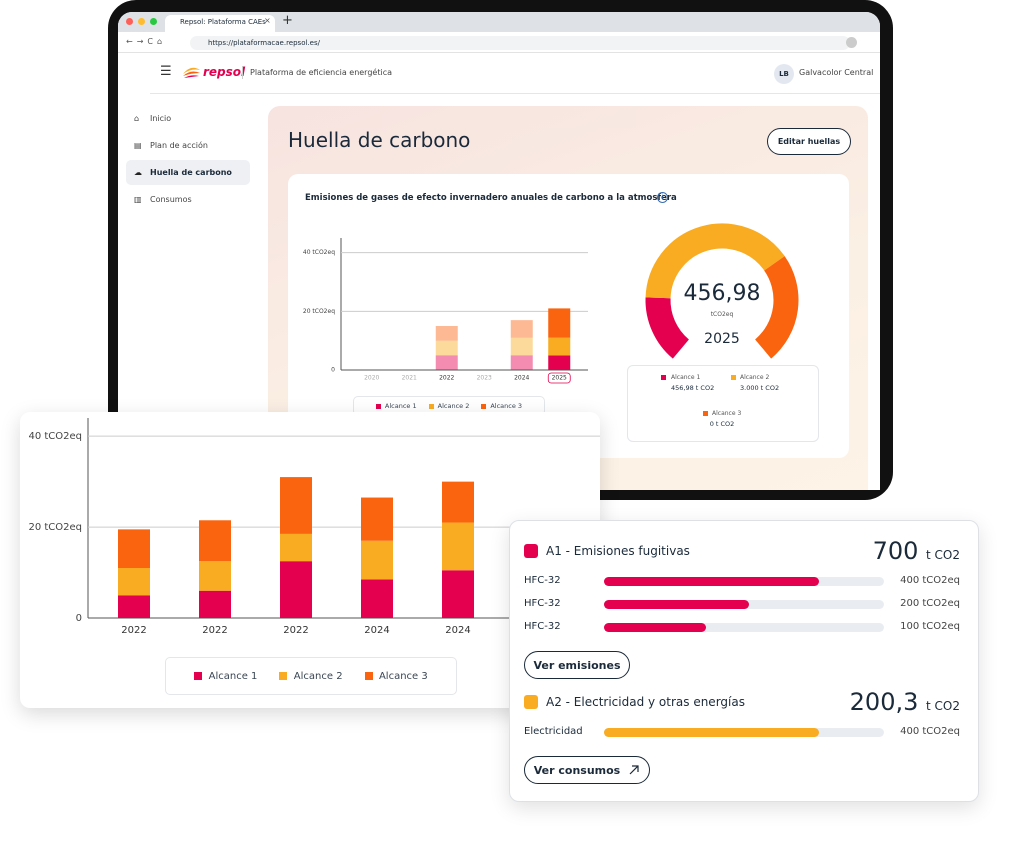 This screenshot has width=1024, height=847. Describe the element at coordinates (223, 22) in the screenshot. I see `tab-title: Repsol: Plataforma CAEs` at that location.